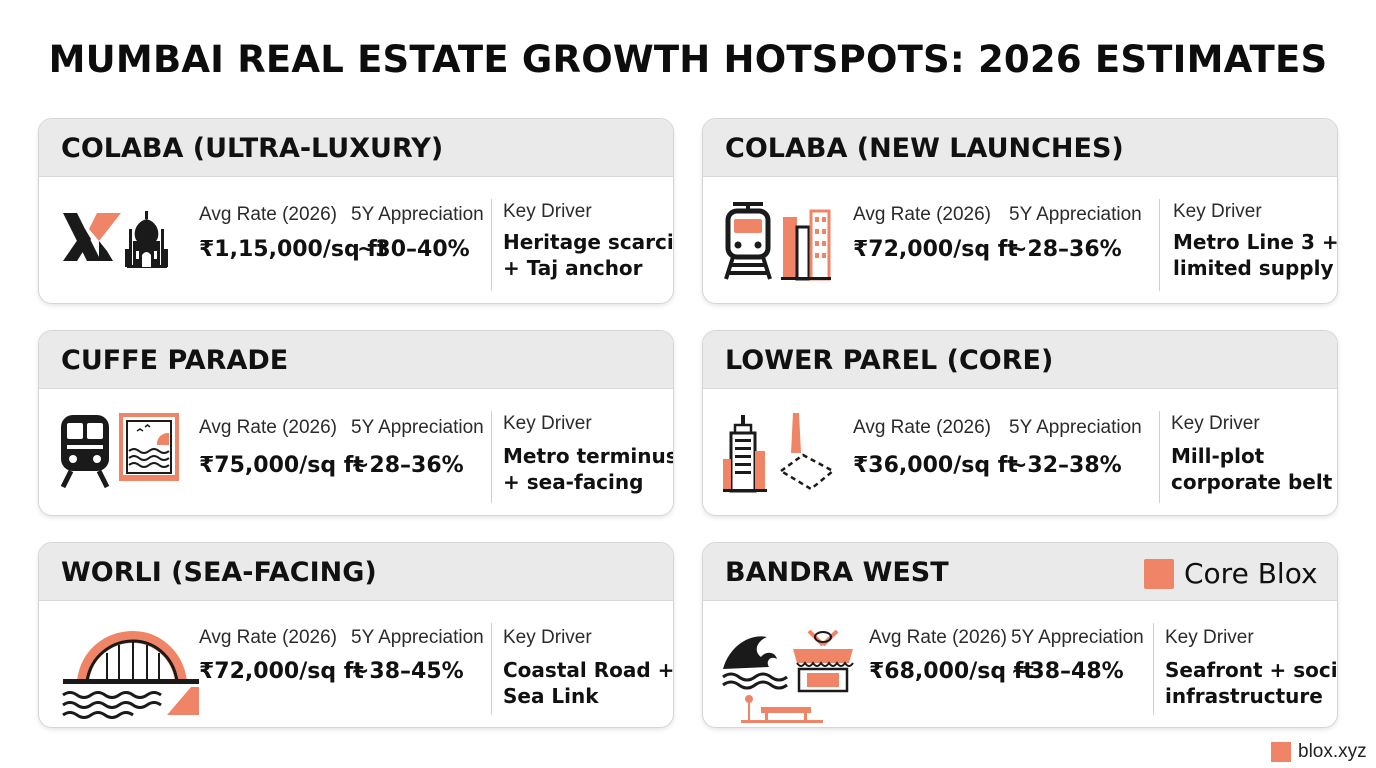  Describe the element at coordinates (745, 454) in the screenshot. I see `skyscraper-icon` at that location.